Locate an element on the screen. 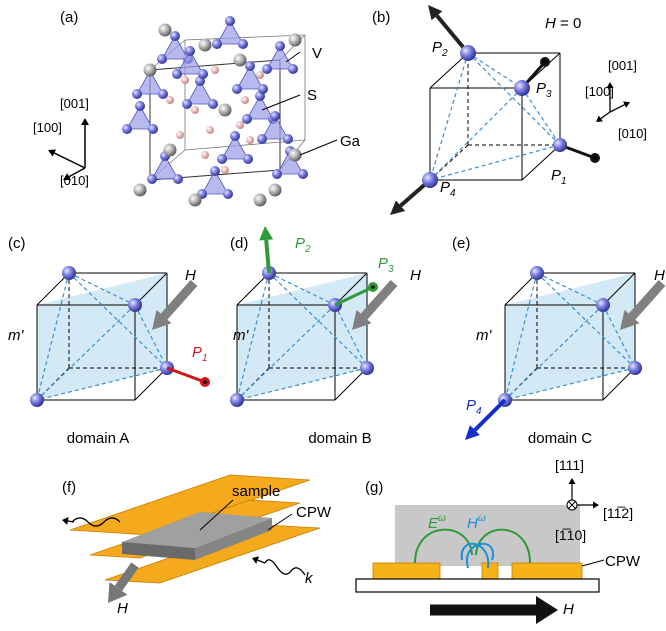  point-label: P4 is located at coordinates (448, 189).